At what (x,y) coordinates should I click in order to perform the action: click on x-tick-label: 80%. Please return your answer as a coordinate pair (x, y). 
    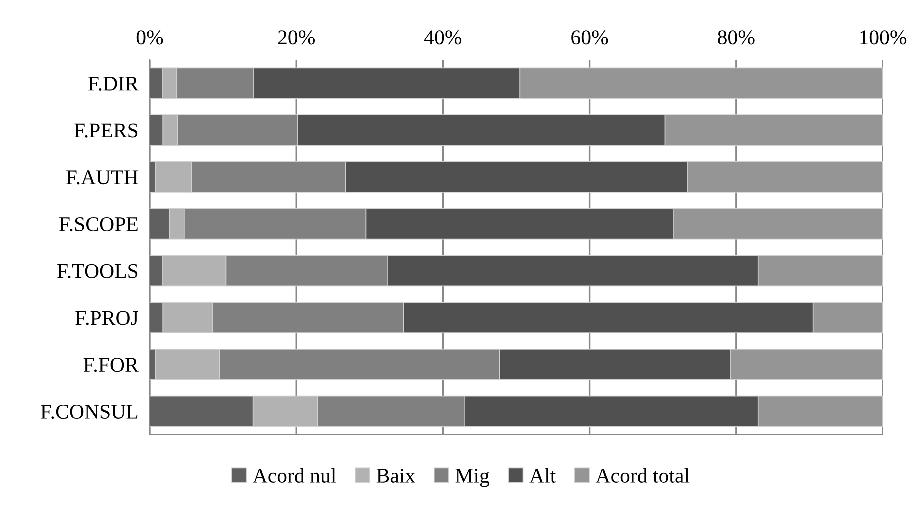
    Looking at the image, I should click on (736, 37).